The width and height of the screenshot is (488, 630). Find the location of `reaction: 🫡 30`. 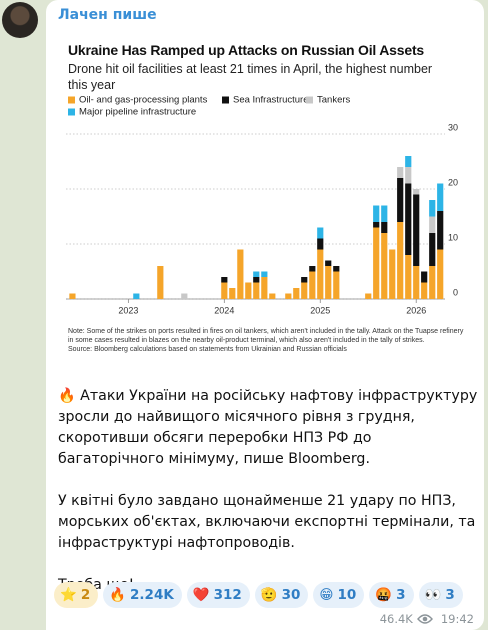

reaction: 🫡 30 is located at coordinates (281, 595).